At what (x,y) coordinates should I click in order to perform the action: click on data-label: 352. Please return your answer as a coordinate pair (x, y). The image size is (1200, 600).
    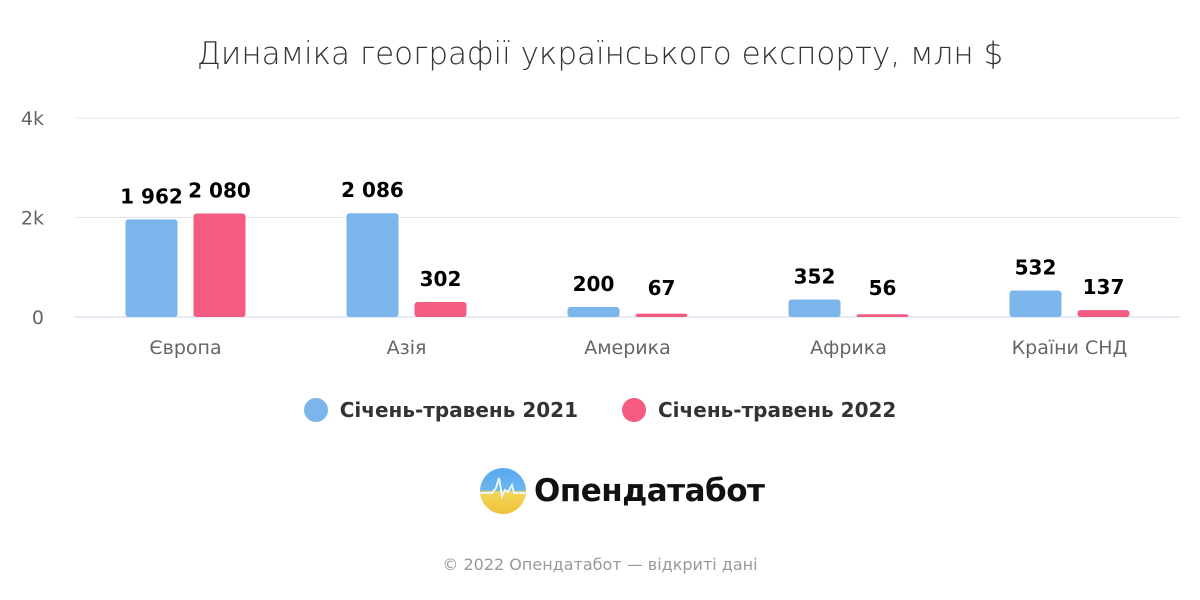
    Looking at the image, I should click on (815, 276).